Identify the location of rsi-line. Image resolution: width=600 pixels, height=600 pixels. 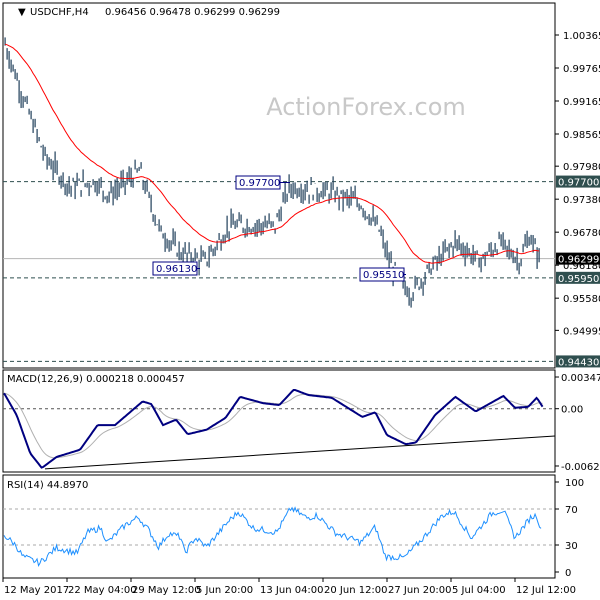
(272, 536).